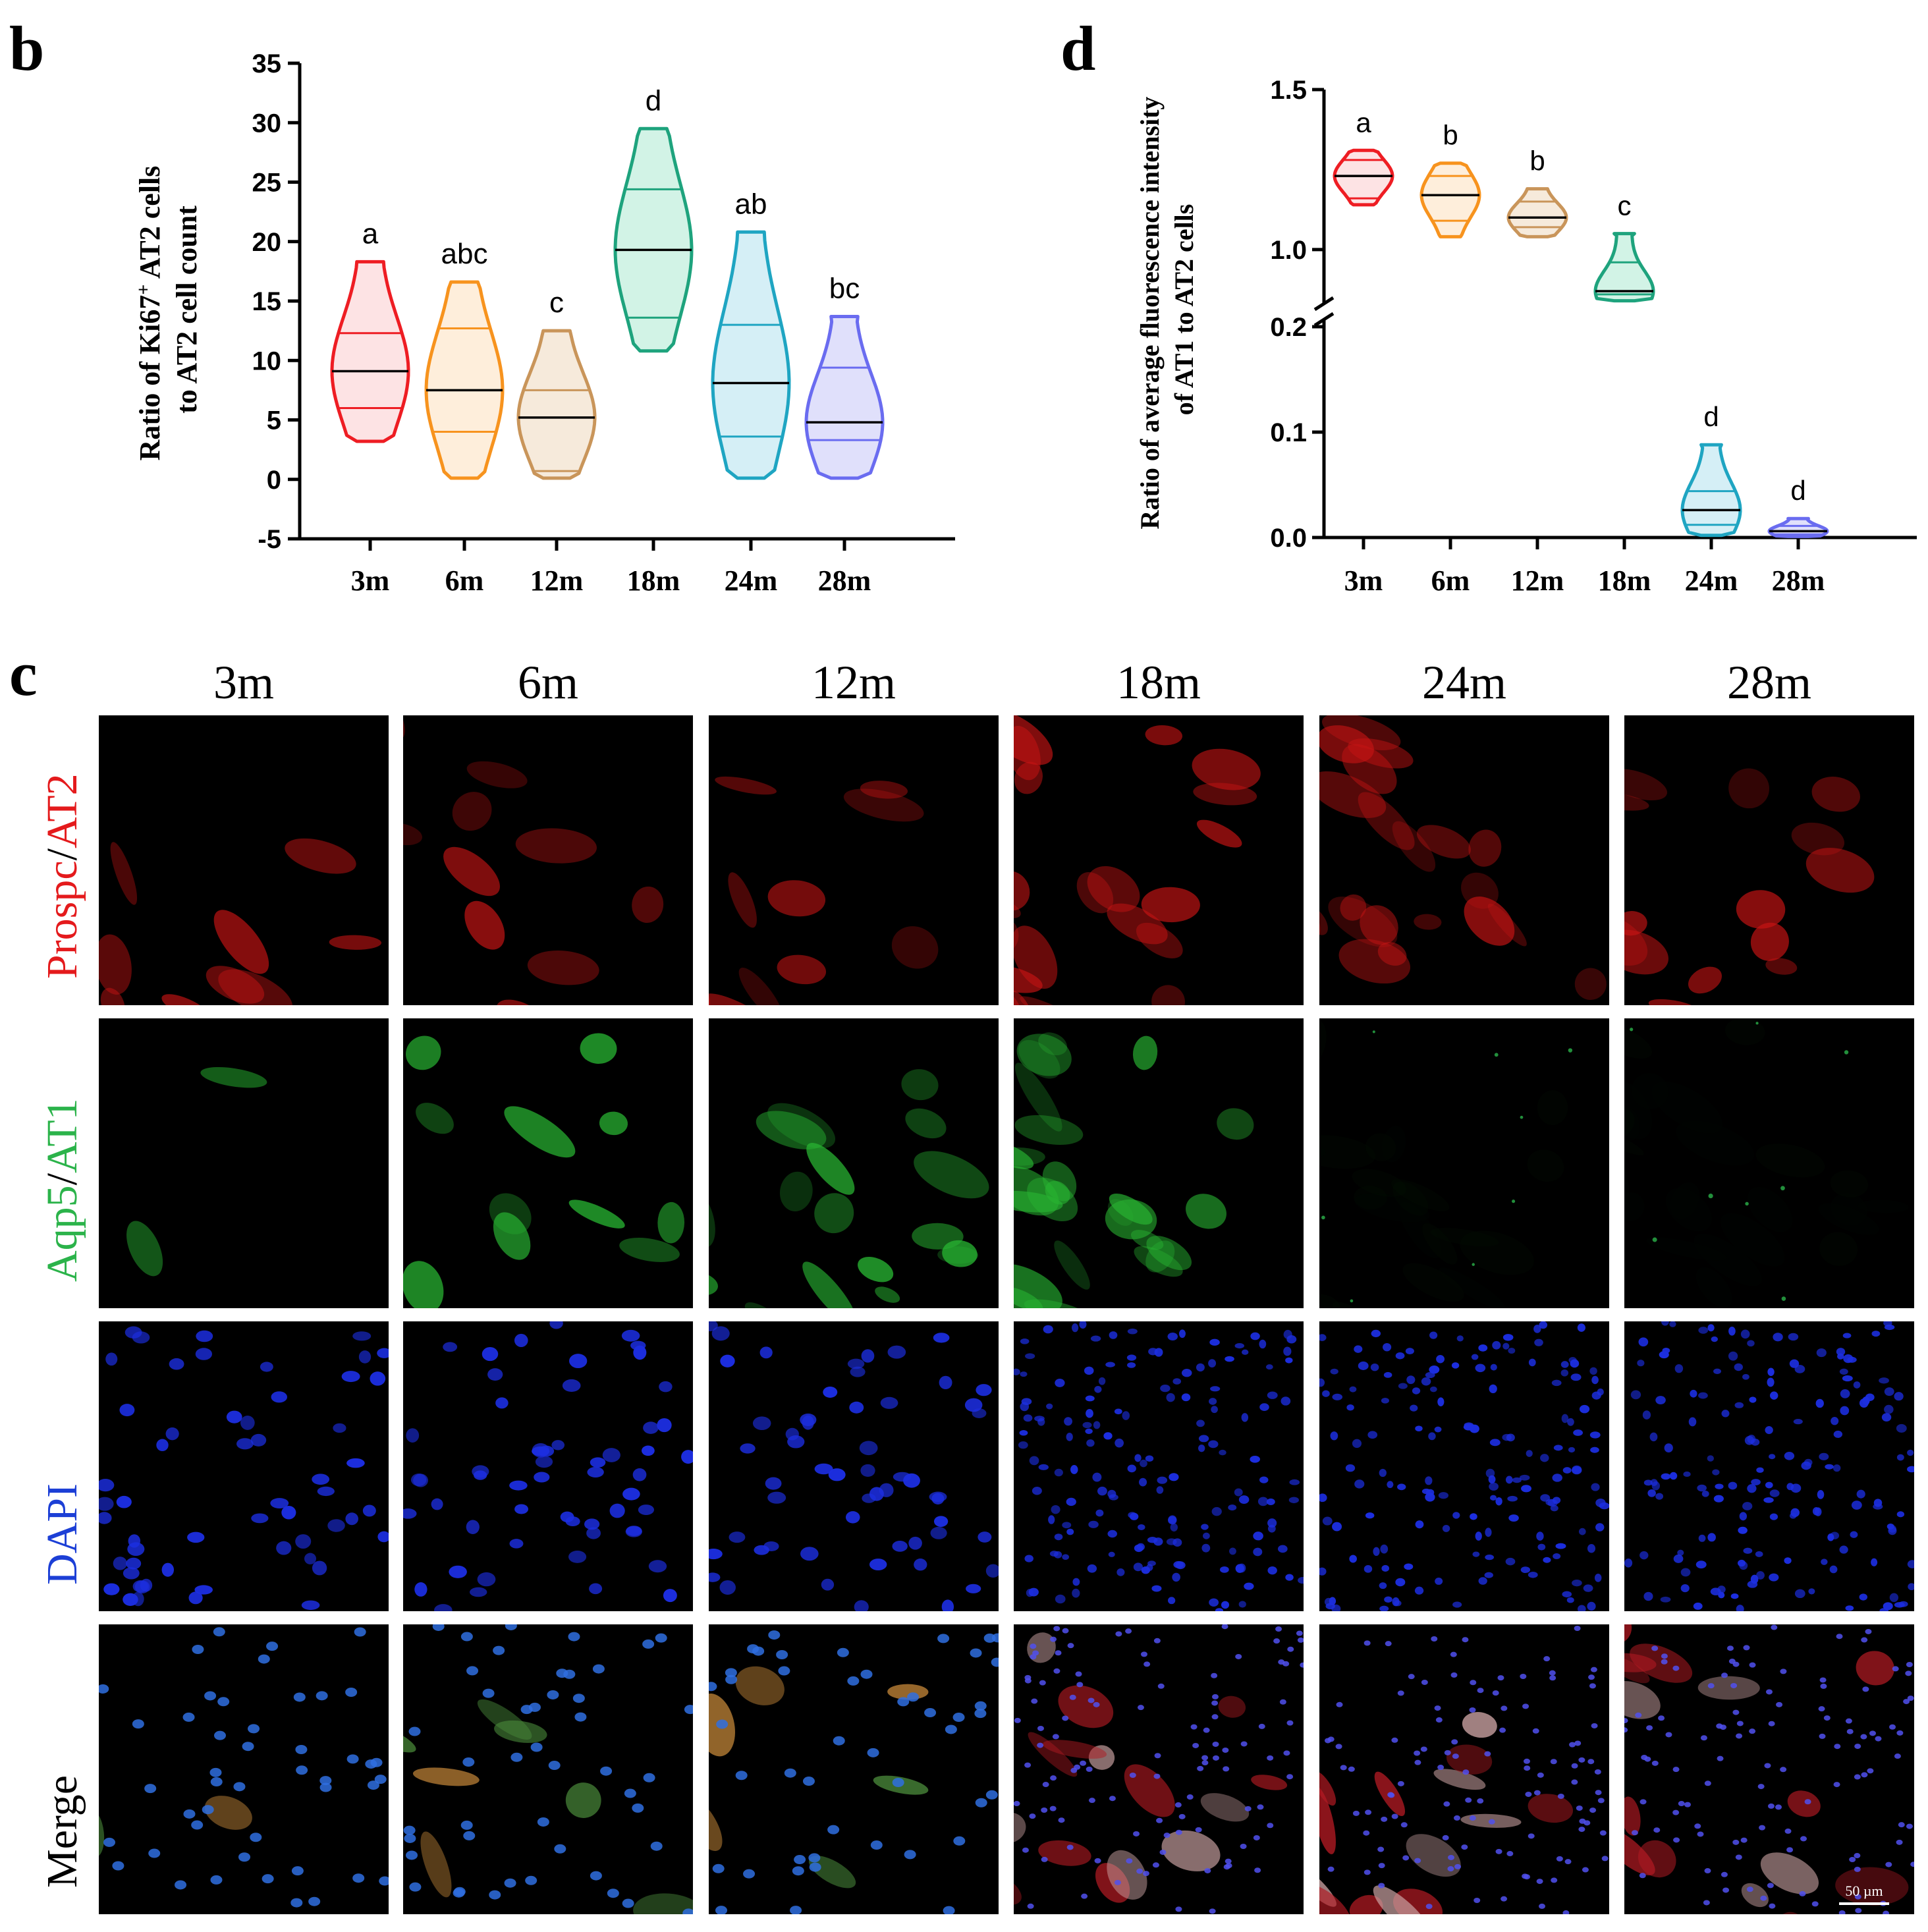  What do you see at coordinates (267, 302) in the screenshot?
I see `y-tick-label: 15` at bounding box center [267, 302].